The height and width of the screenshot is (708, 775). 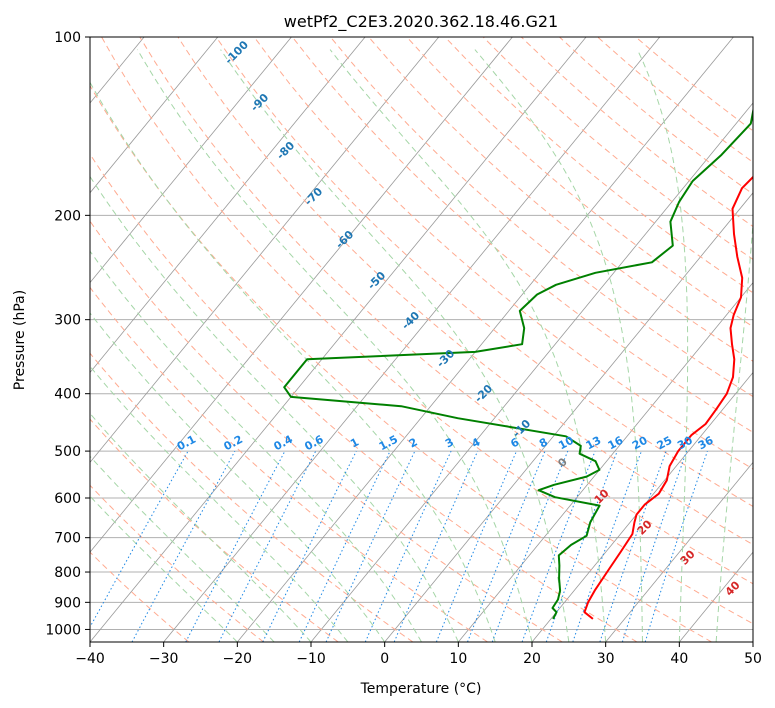 I want to click on y-tick-label: 700, so click(x=67, y=539).